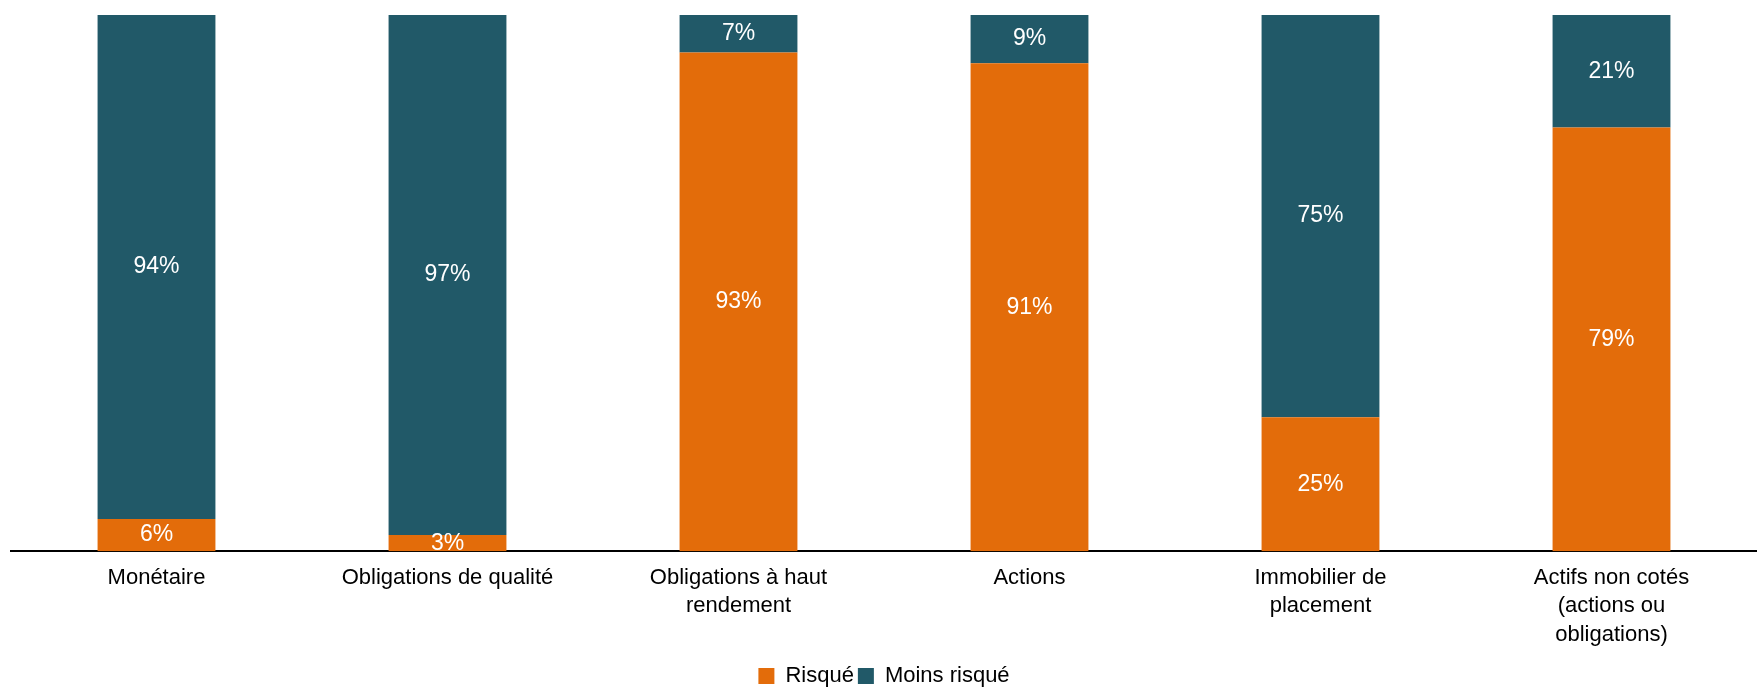  What do you see at coordinates (447, 273) in the screenshot?
I see `data-label: 97%` at bounding box center [447, 273].